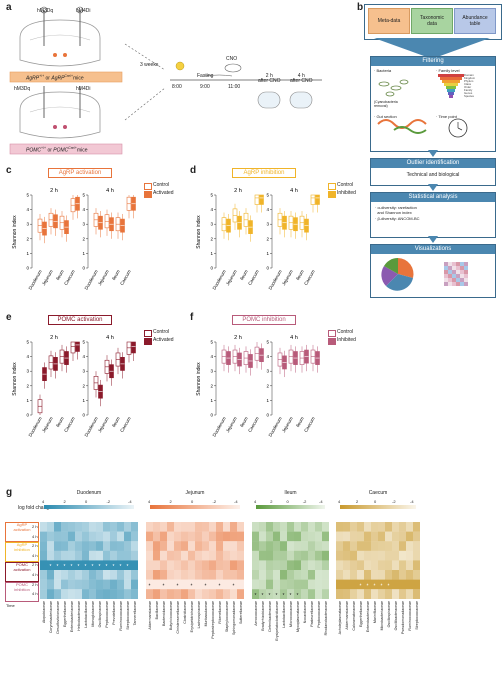 The image size is (503, 685). What do you see at coordinates (22, 592) in the screenshot?
I see `row-group-pomc-inhibition: POMC inhibition` at bounding box center [22, 592].